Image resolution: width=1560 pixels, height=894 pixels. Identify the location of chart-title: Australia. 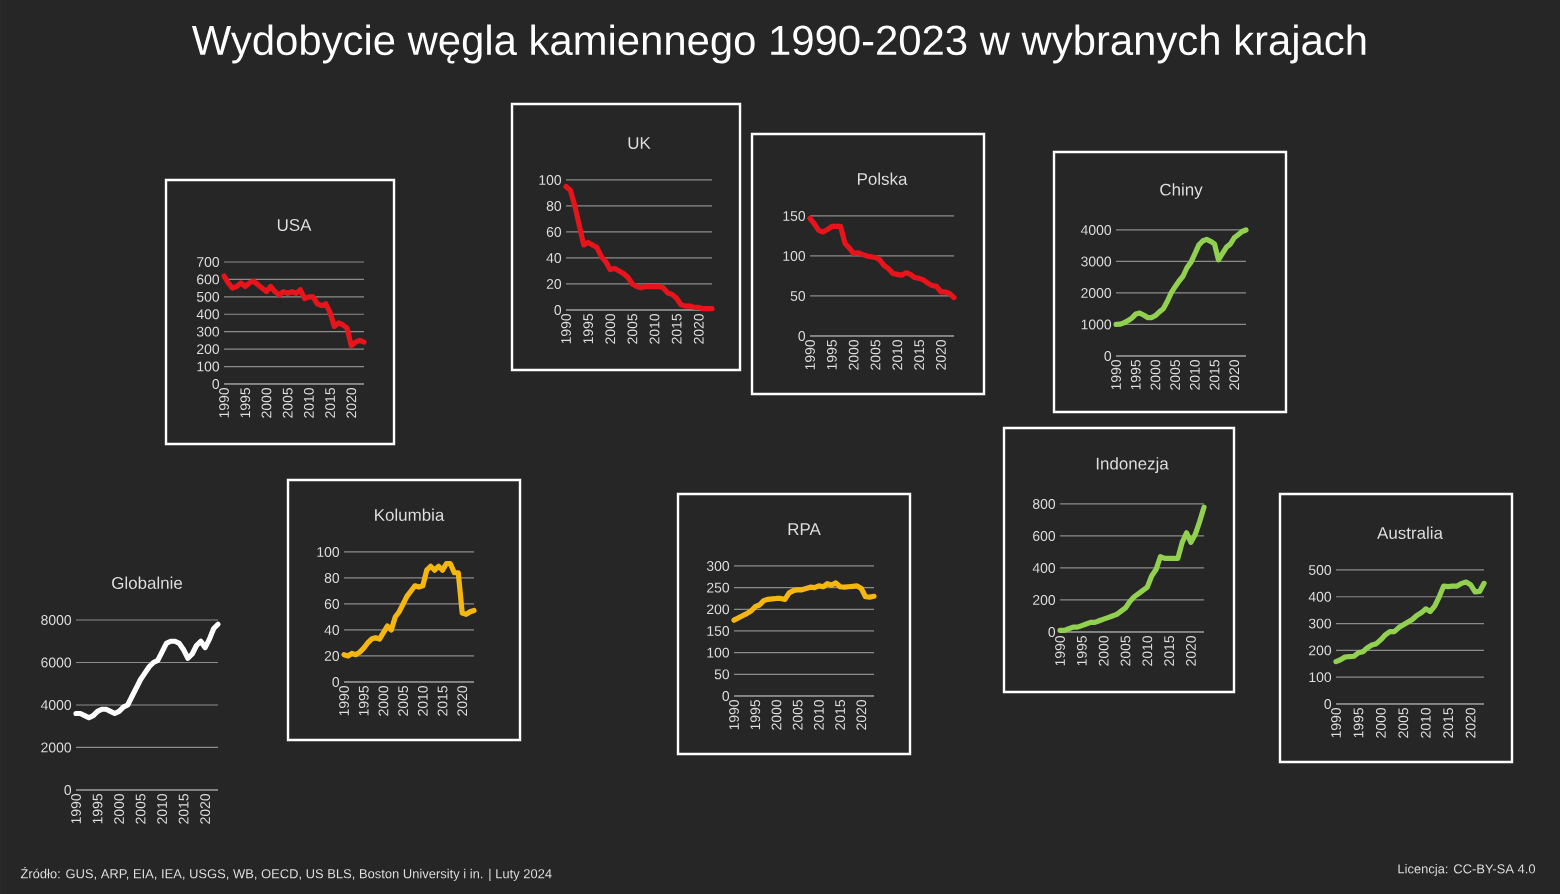
(1410, 532).